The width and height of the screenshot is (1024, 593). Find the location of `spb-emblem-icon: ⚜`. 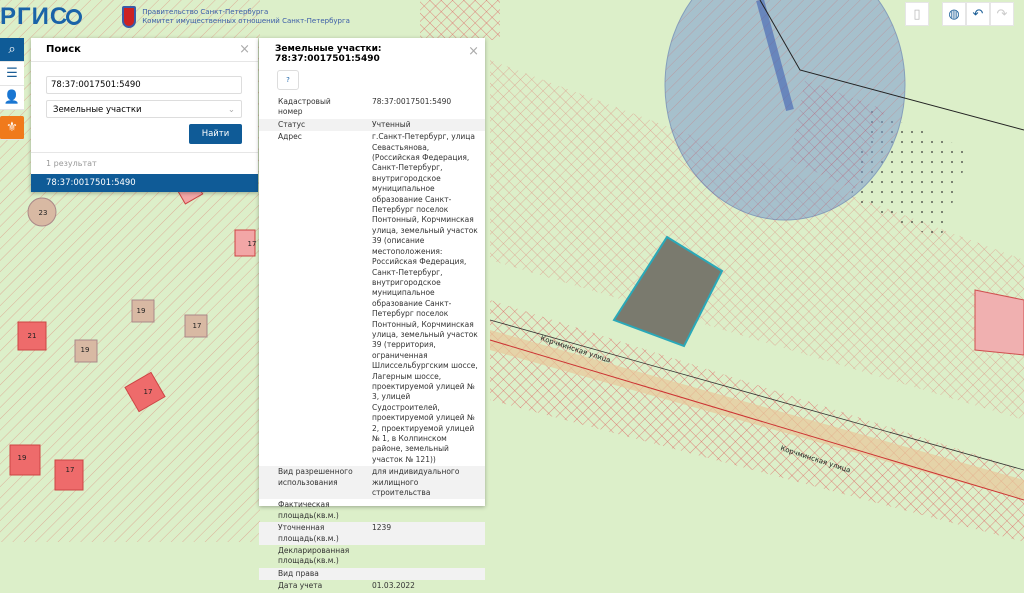

spb-emblem-icon: ⚜ is located at coordinates (12, 127).